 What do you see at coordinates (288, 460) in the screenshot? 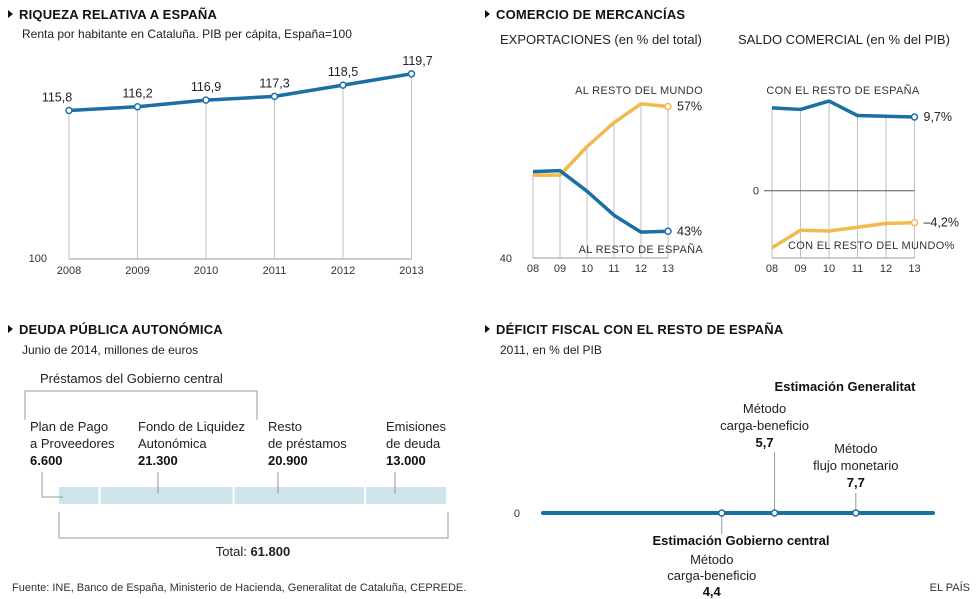
I see `segment-value: 20.900` at bounding box center [288, 460].